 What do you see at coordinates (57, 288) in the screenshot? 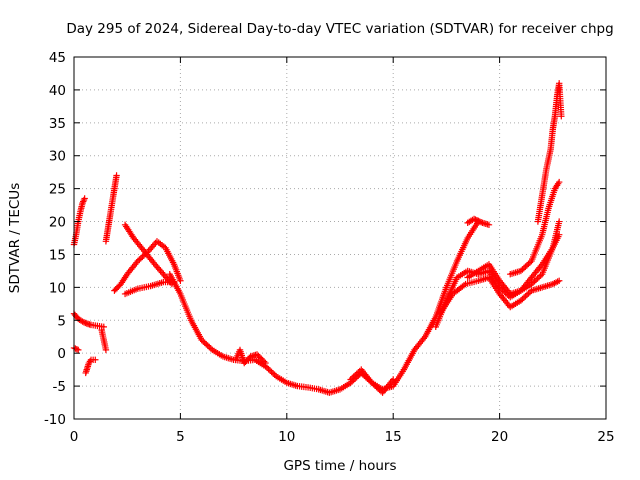
I see `y-tick-label: 10` at bounding box center [57, 288].